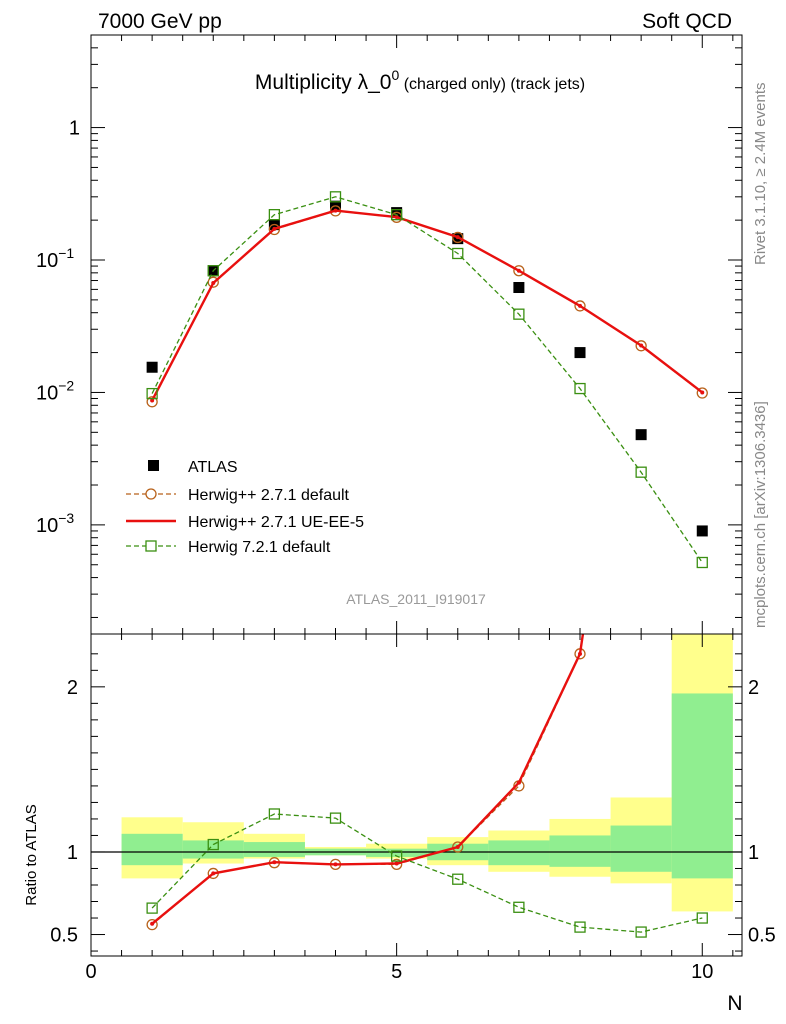 The width and height of the screenshot is (786, 1024). What do you see at coordinates (323, 82) in the screenshot?
I see `title-main: Multiplicity λ_0` at bounding box center [323, 82].